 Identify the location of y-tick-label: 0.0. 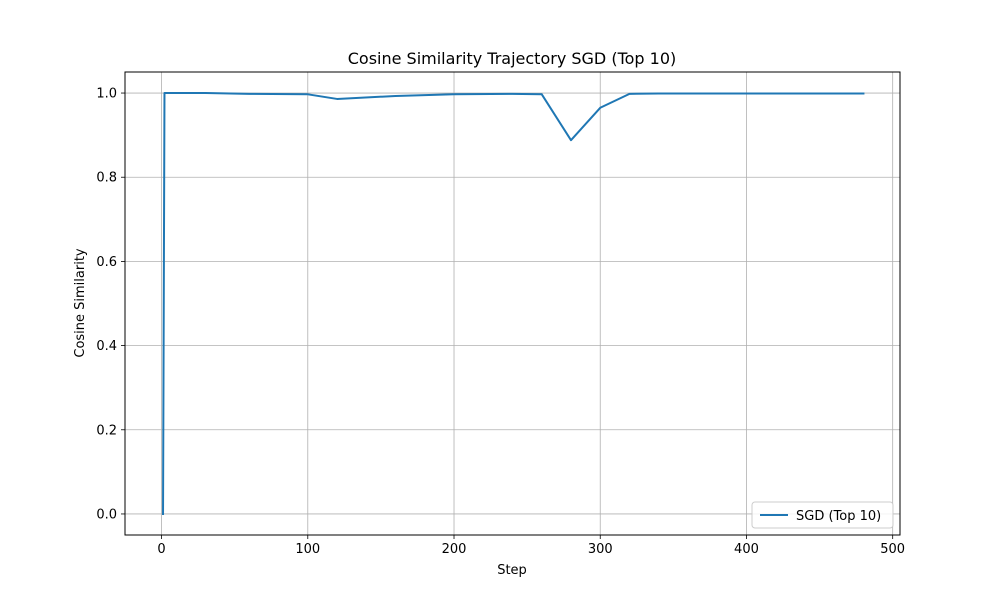
(106, 514).